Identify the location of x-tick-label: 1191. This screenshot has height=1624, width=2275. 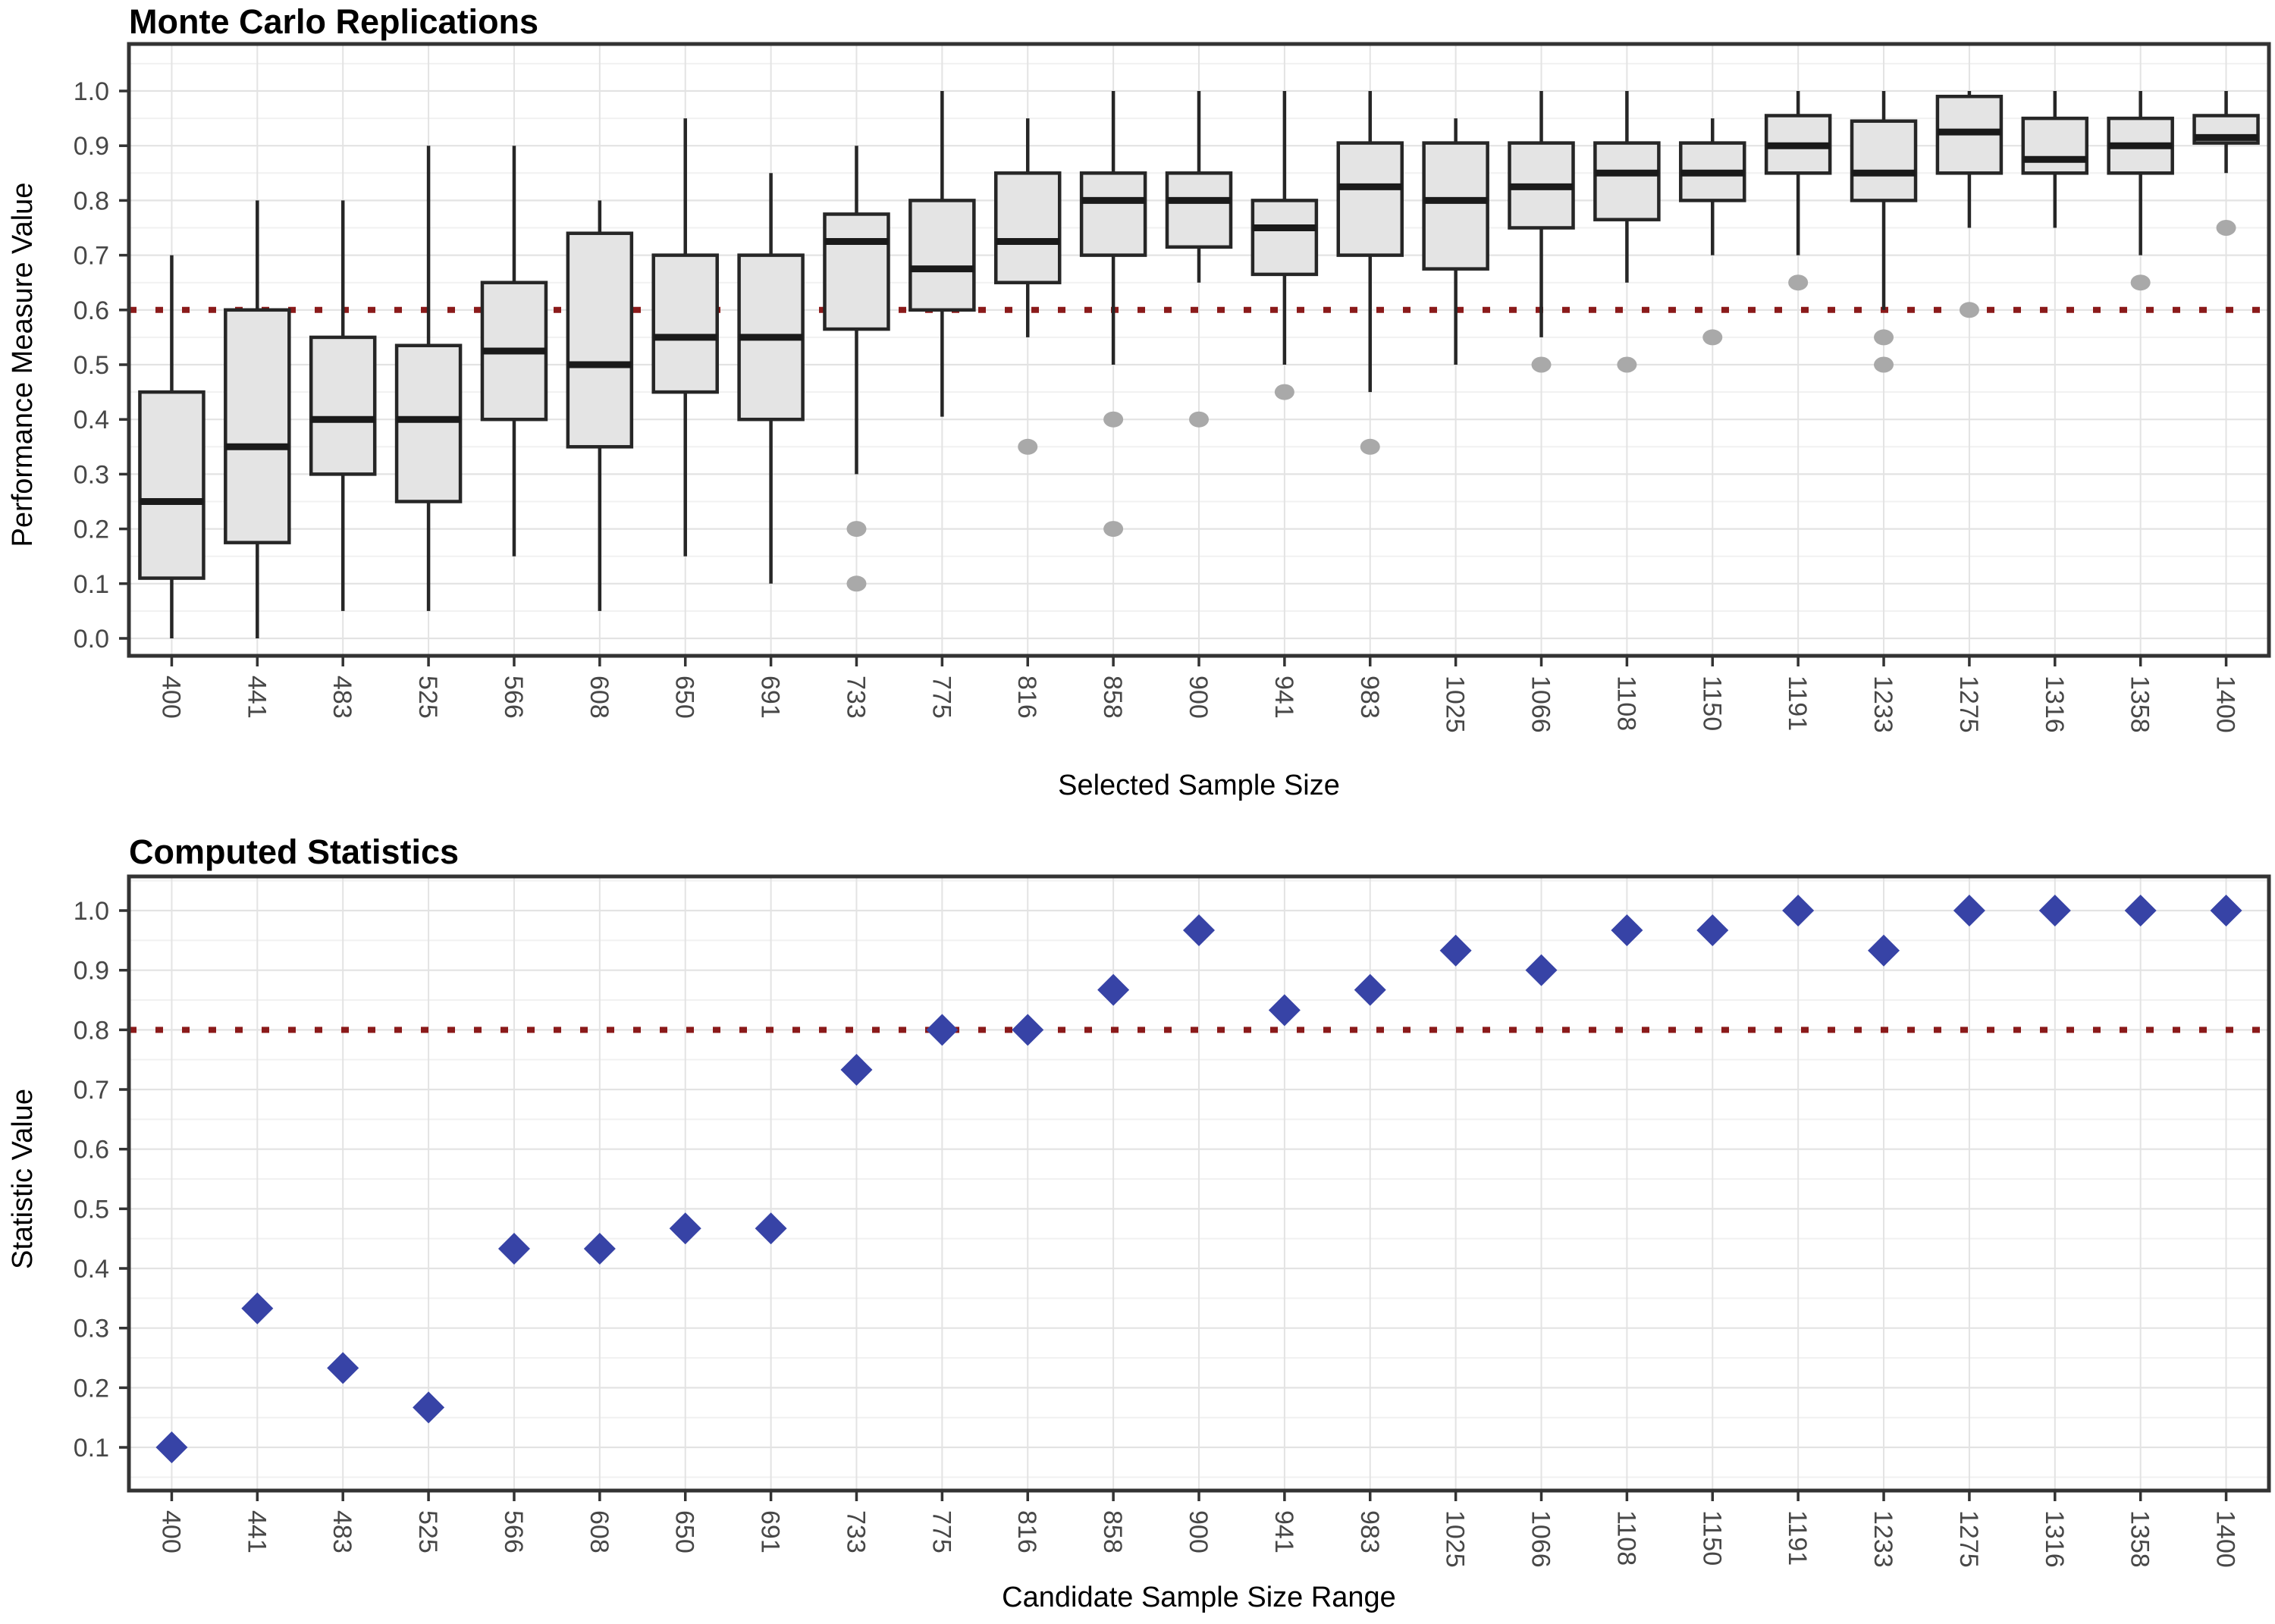
(1797, 703).